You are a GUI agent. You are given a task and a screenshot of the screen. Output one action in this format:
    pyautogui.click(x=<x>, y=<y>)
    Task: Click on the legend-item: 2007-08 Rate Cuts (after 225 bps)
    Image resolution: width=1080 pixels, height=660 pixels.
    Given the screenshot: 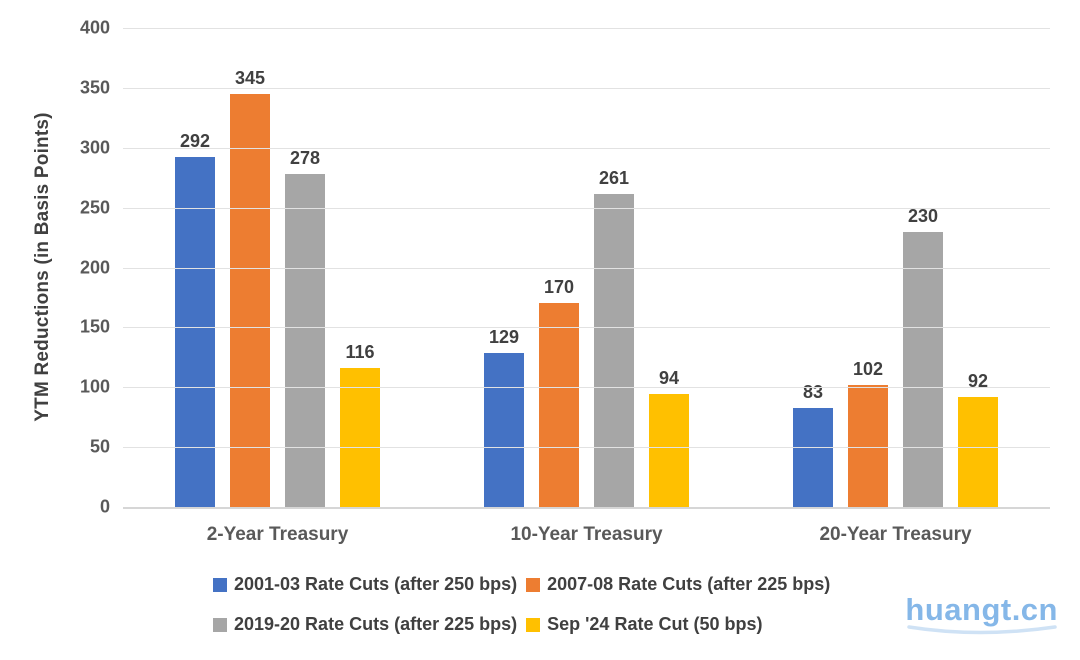 What is the action you would take?
    pyautogui.click(x=678, y=584)
    